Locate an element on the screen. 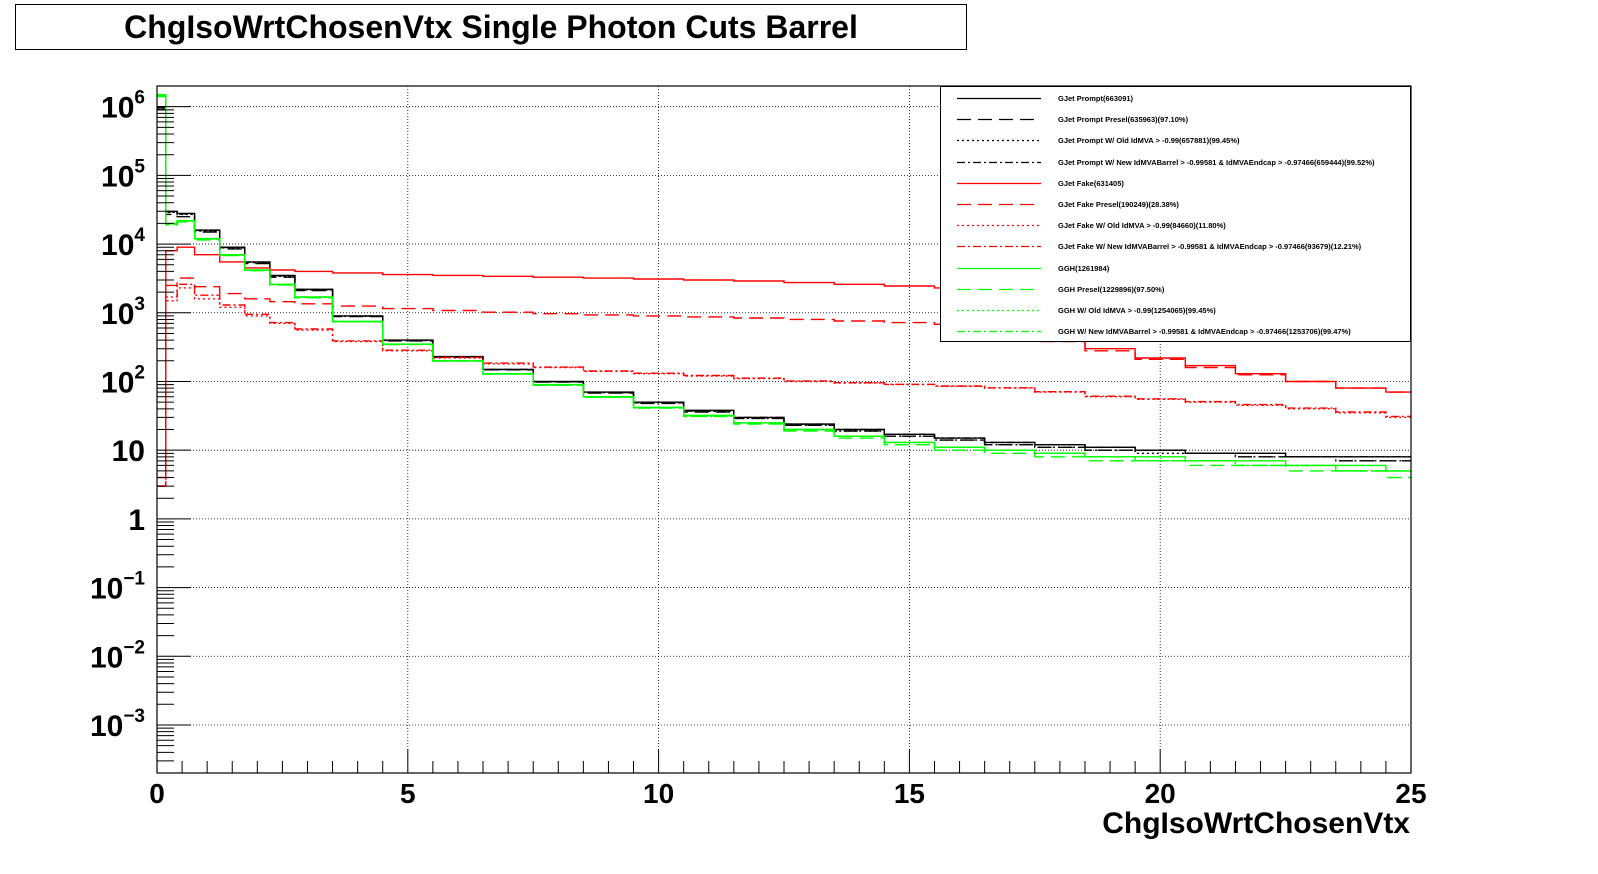 The image size is (1598, 874). x-tick-label-0: 0 is located at coordinates (157, 793).